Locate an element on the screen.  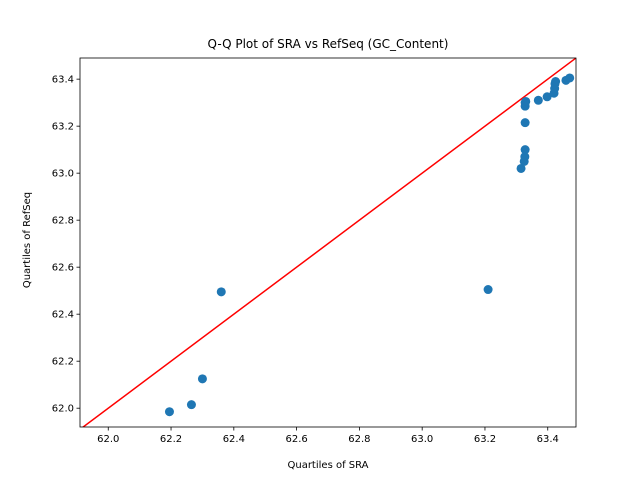
x-tick-label: 62.2 is located at coordinates (171, 439).